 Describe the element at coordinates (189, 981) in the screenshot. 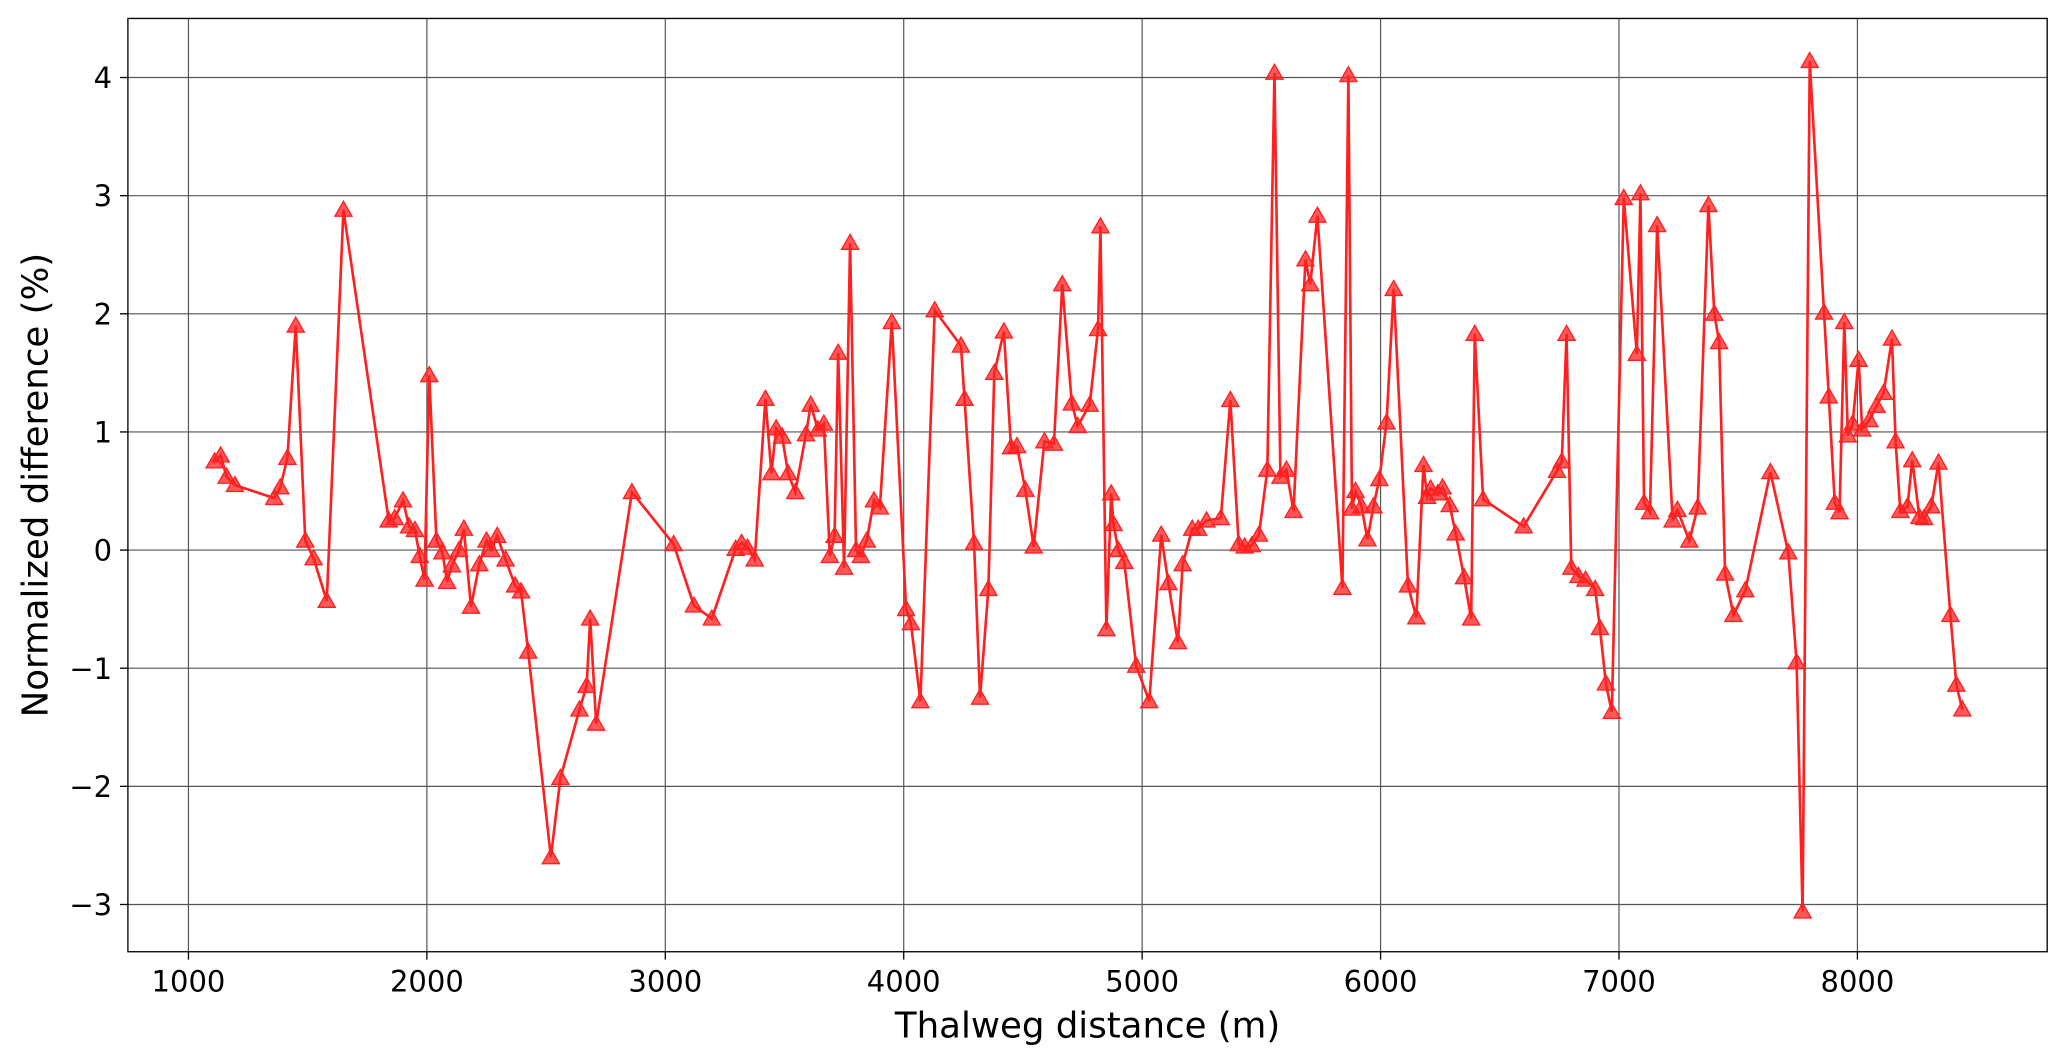

I see `x-tick-label: 1000` at that location.